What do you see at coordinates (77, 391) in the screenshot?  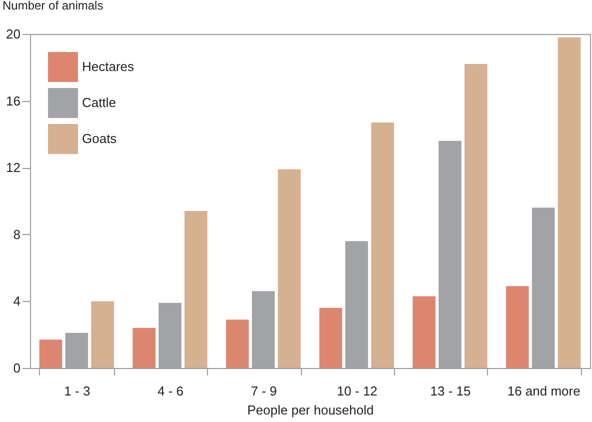 I see `x-tick-label: 1 - 3` at bounding box center [77, 391].